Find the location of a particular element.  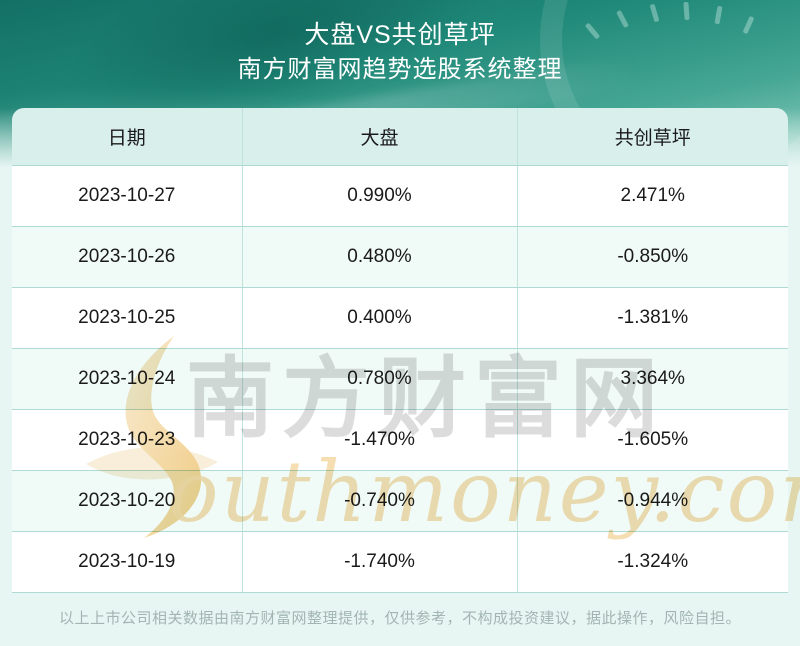

table-row: 2023-10-24 0.780% 3.364% is located at coordinates (400, 379).